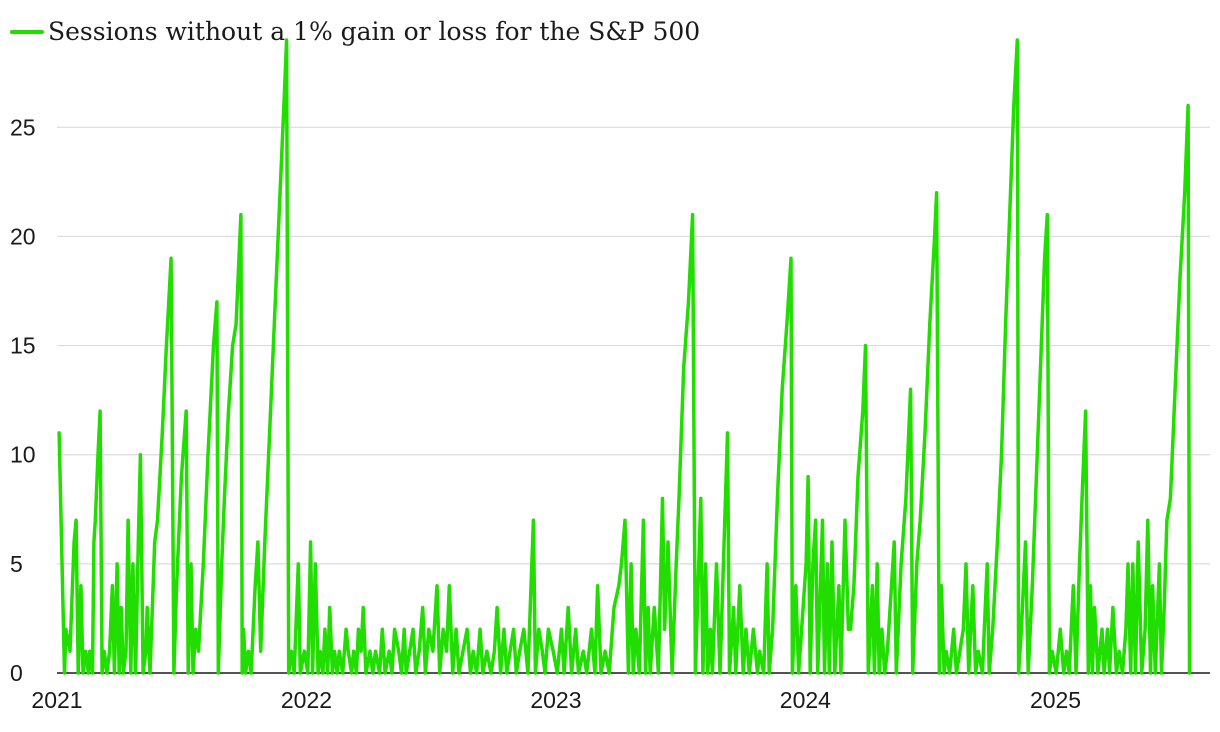 This screenshot has height=732, width=1220. What do you see at coordinates (1055, 700) in the screenshot?
I see `x-tick-label: 2025` at bounding box center [1055, 700].